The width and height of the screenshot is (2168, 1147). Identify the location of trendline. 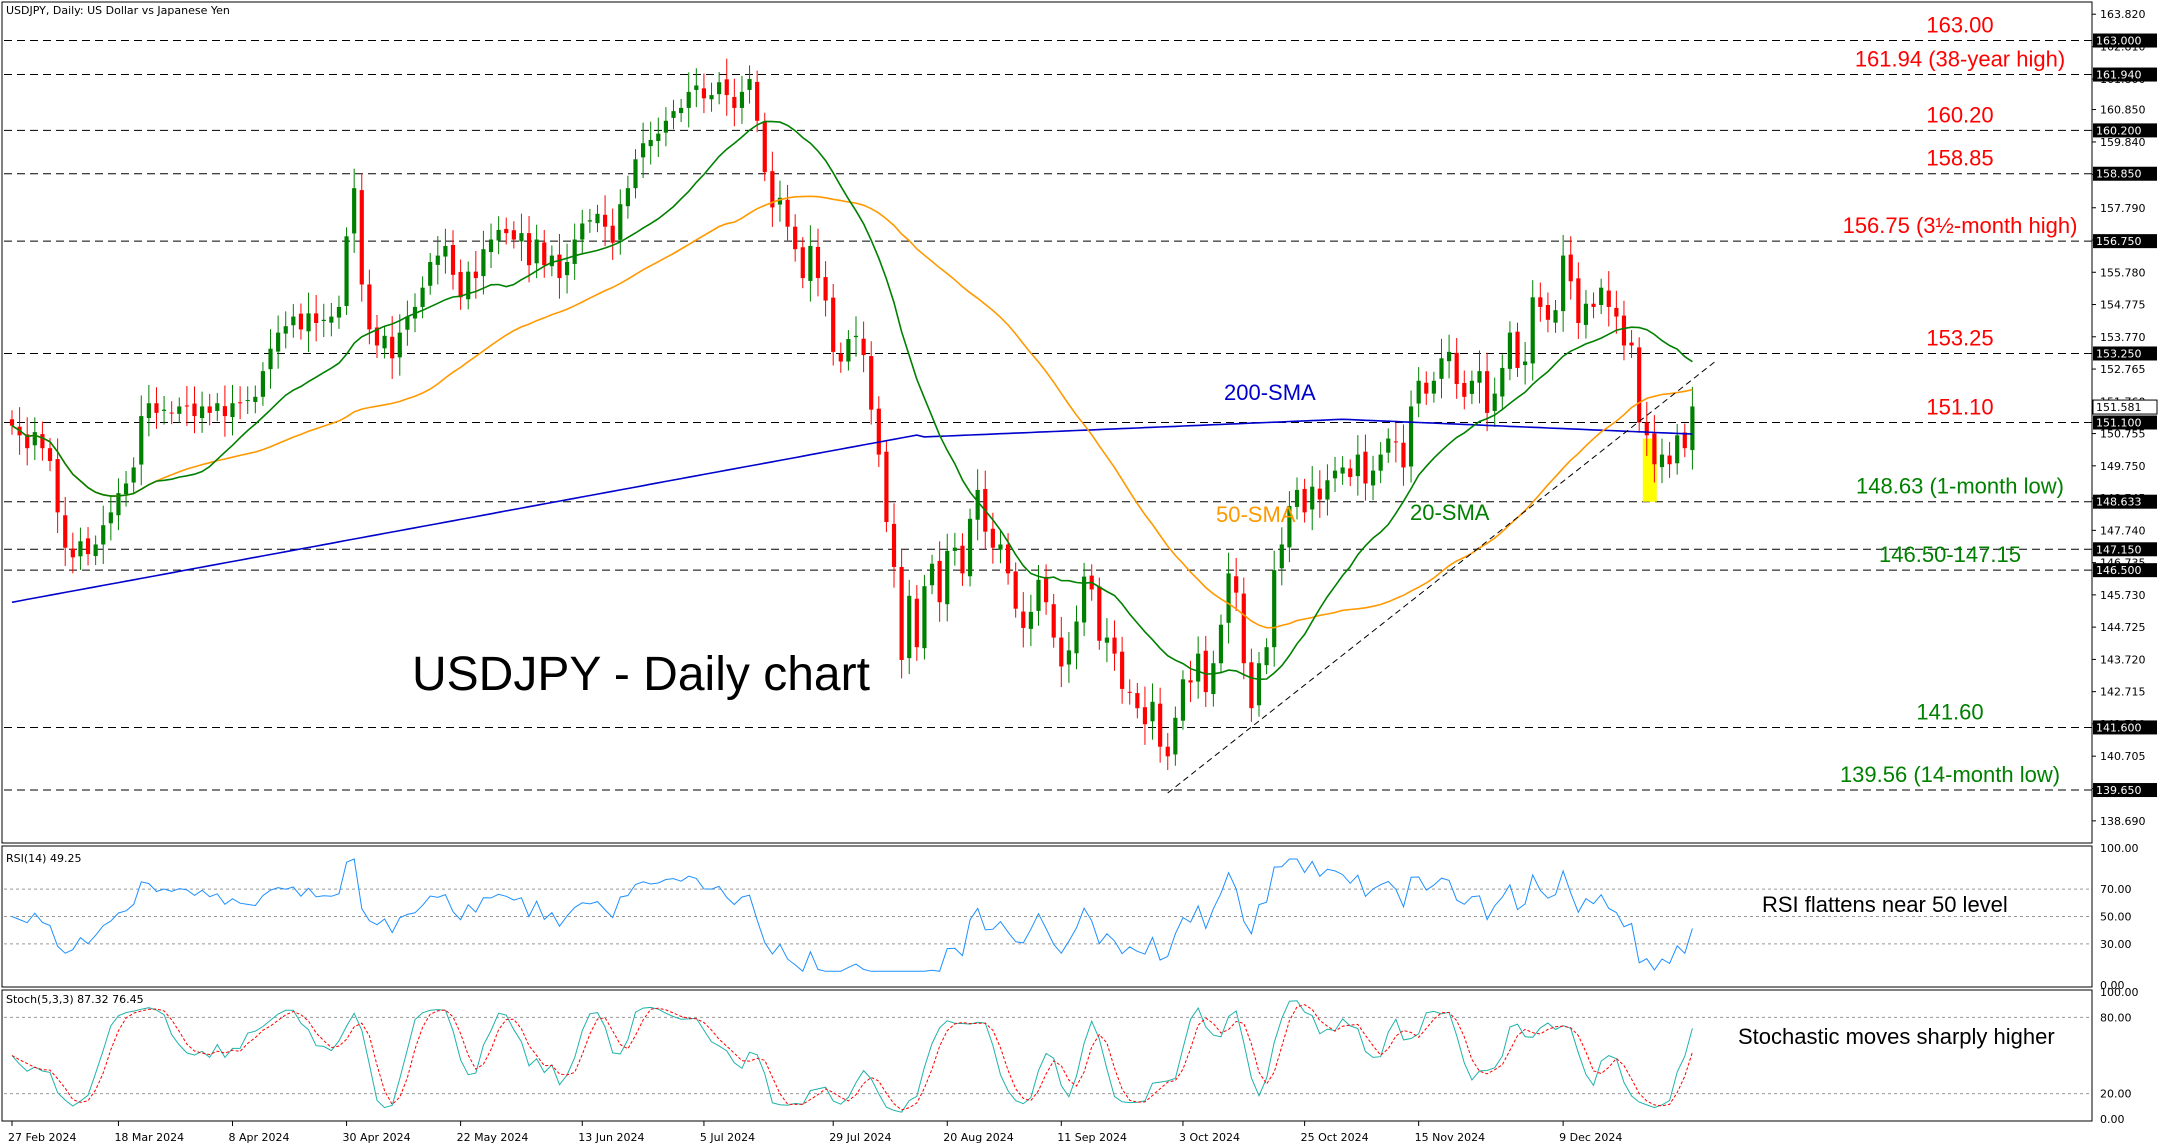
(1441, 577).